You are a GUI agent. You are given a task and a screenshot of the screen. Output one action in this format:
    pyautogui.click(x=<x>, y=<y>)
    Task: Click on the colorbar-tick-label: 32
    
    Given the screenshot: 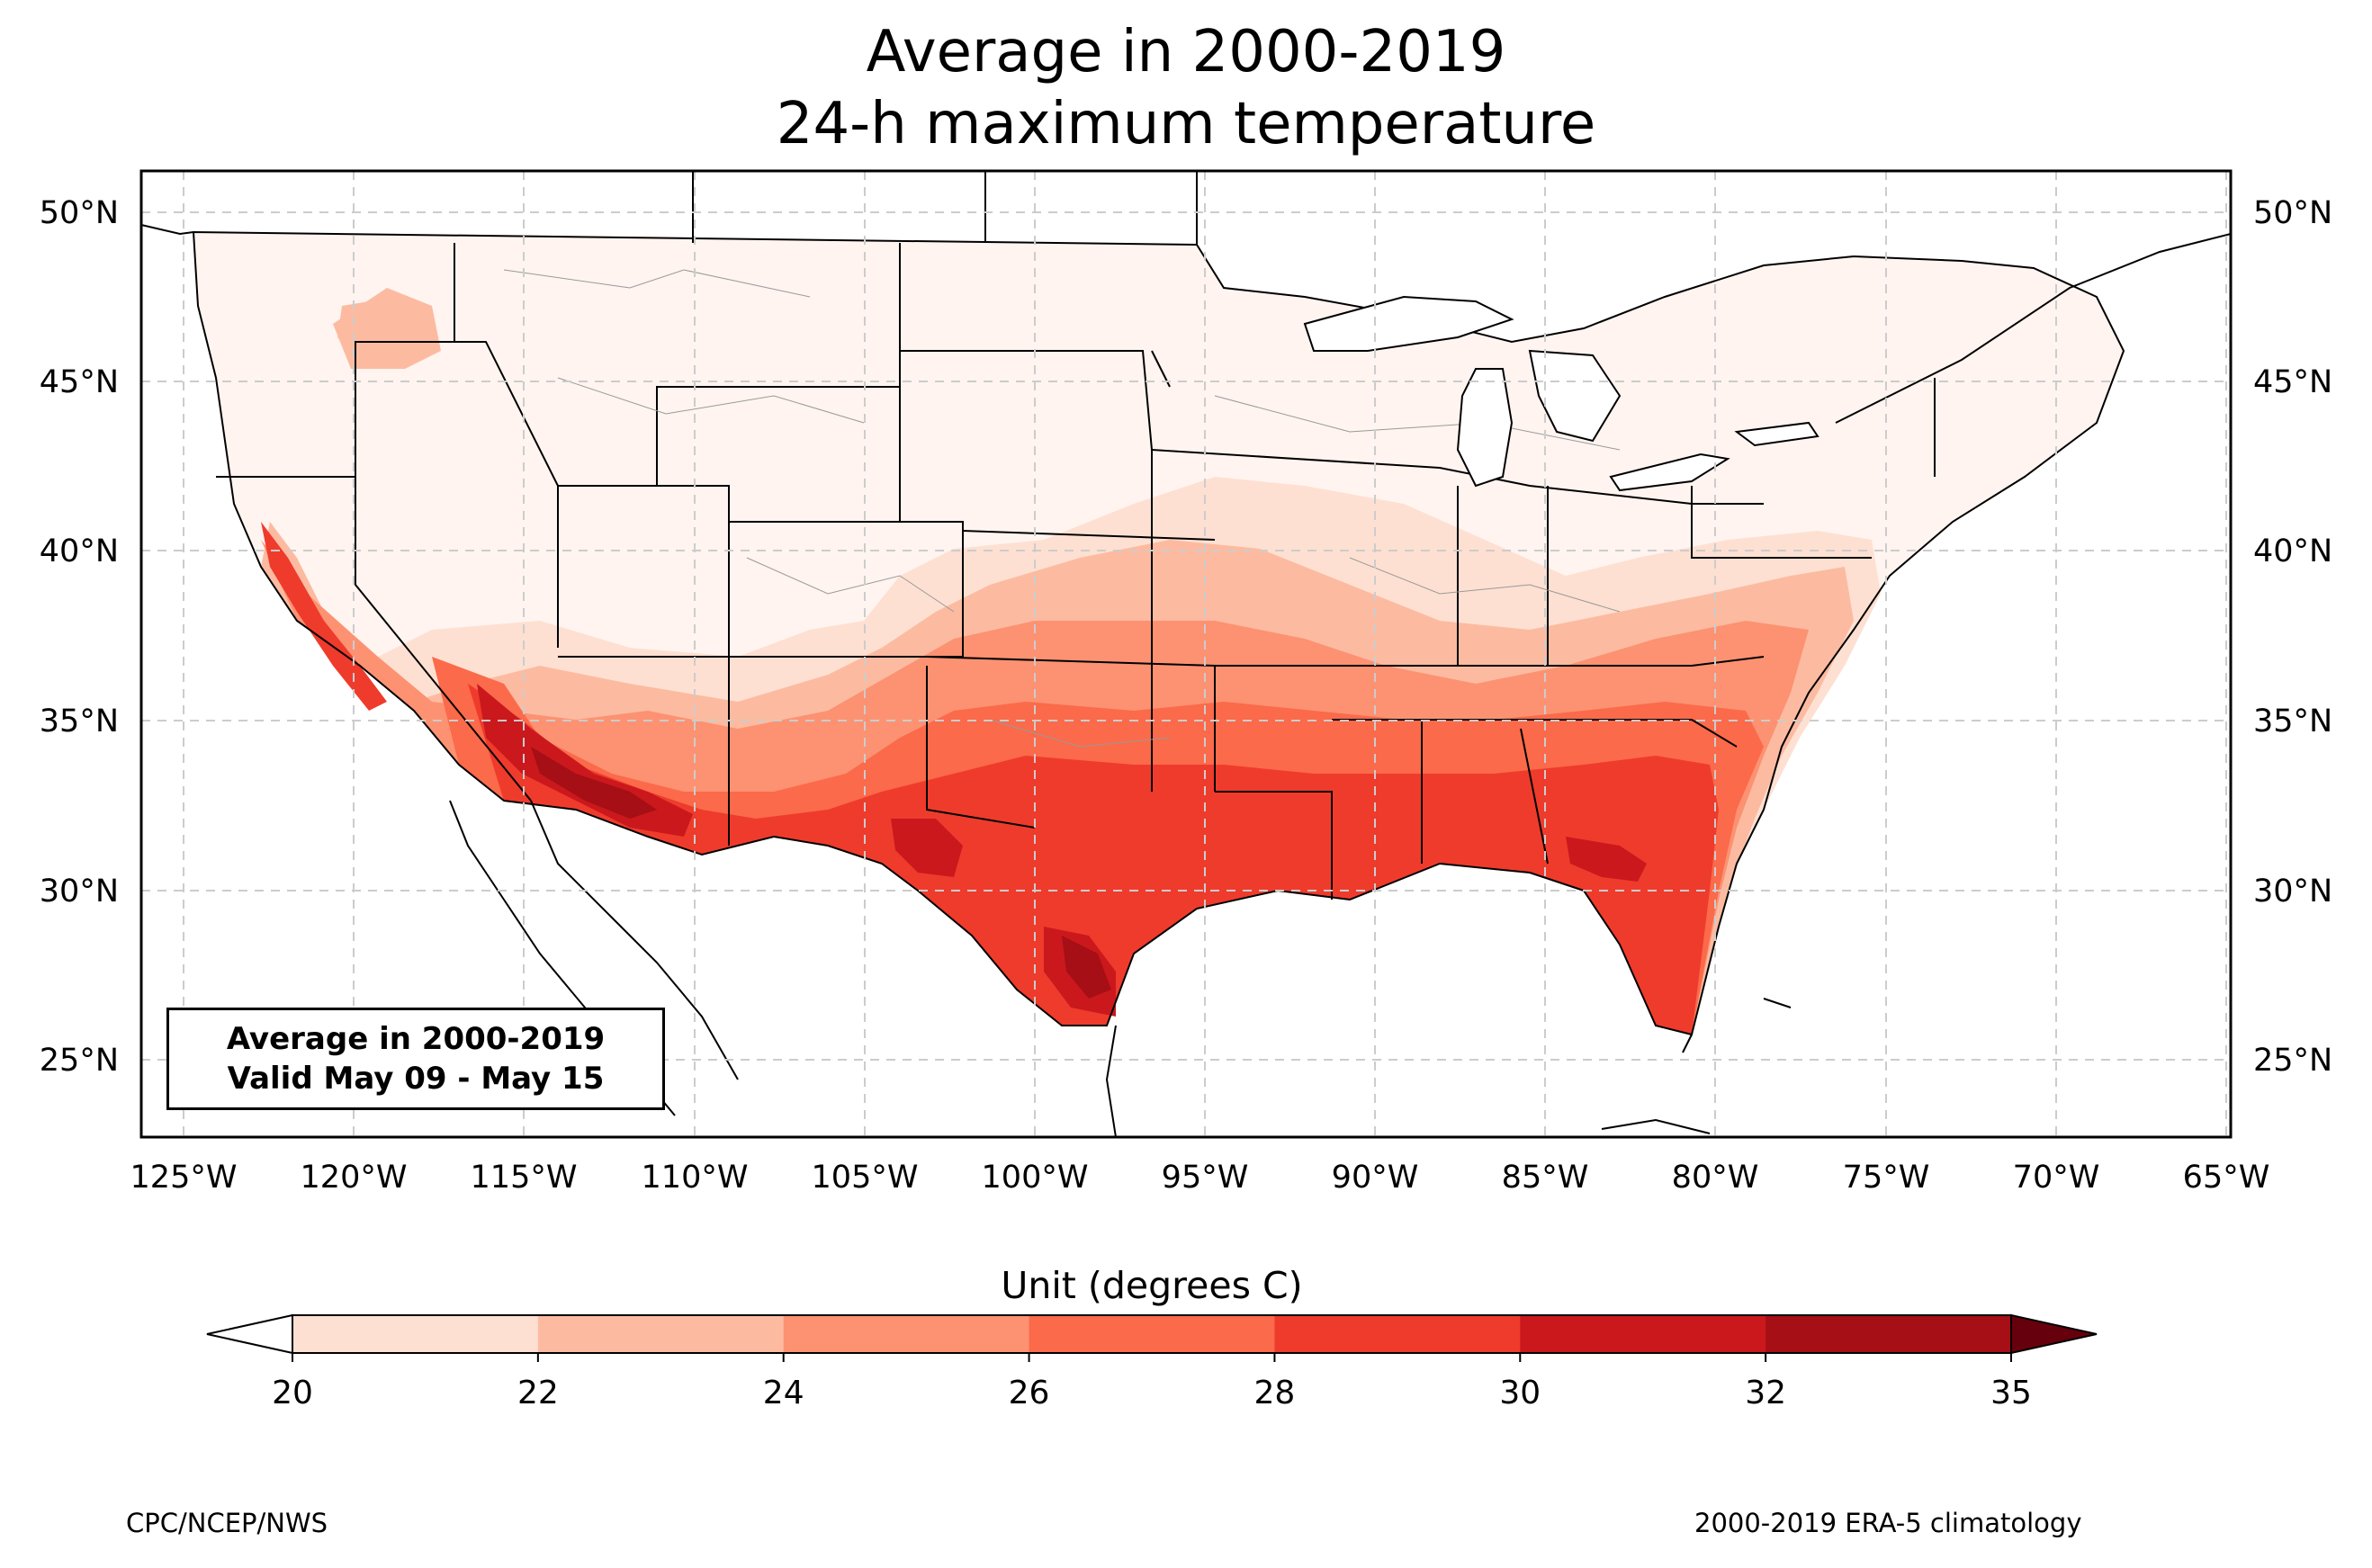 What is the action you would take?
    pyautogui.click(x=1766, y=1393)
    